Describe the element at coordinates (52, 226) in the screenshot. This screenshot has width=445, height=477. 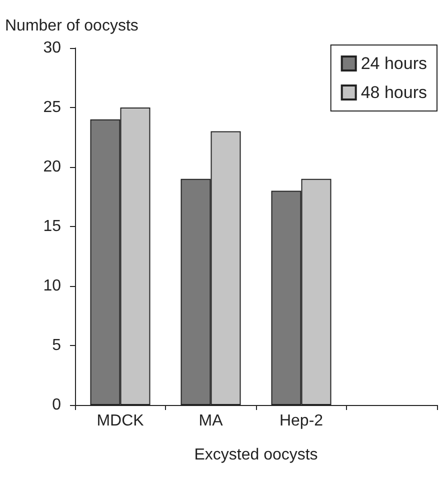
I see `y-tick-label: 15` at that location.